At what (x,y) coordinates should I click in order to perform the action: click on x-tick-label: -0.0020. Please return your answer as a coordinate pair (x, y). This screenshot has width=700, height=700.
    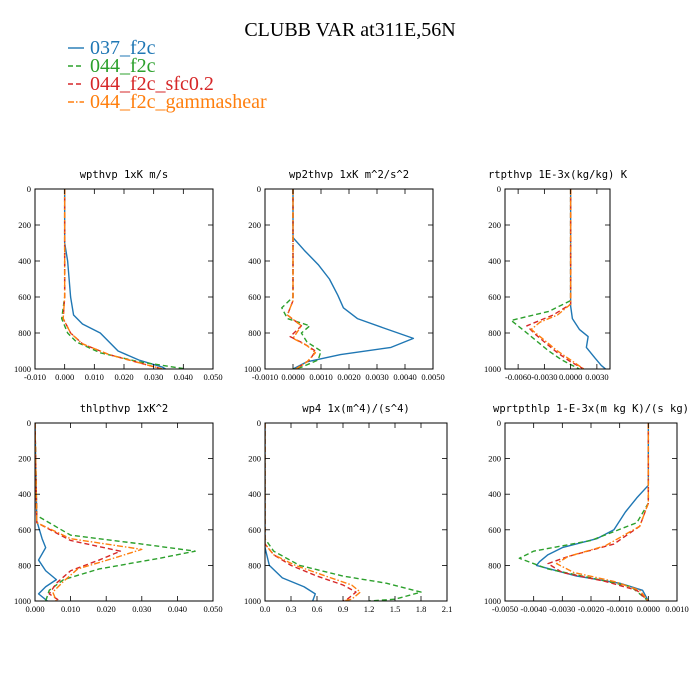
    Looking at the image, I should click on (591, 609).